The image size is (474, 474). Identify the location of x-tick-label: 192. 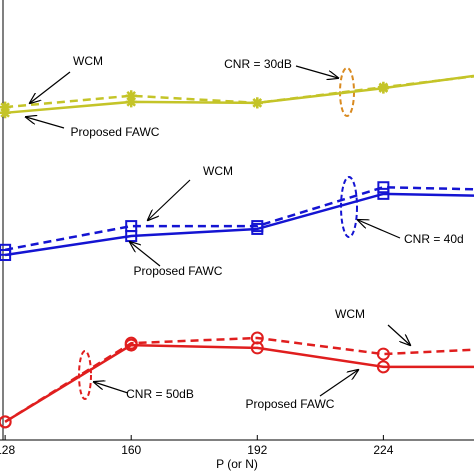
(257, 450).